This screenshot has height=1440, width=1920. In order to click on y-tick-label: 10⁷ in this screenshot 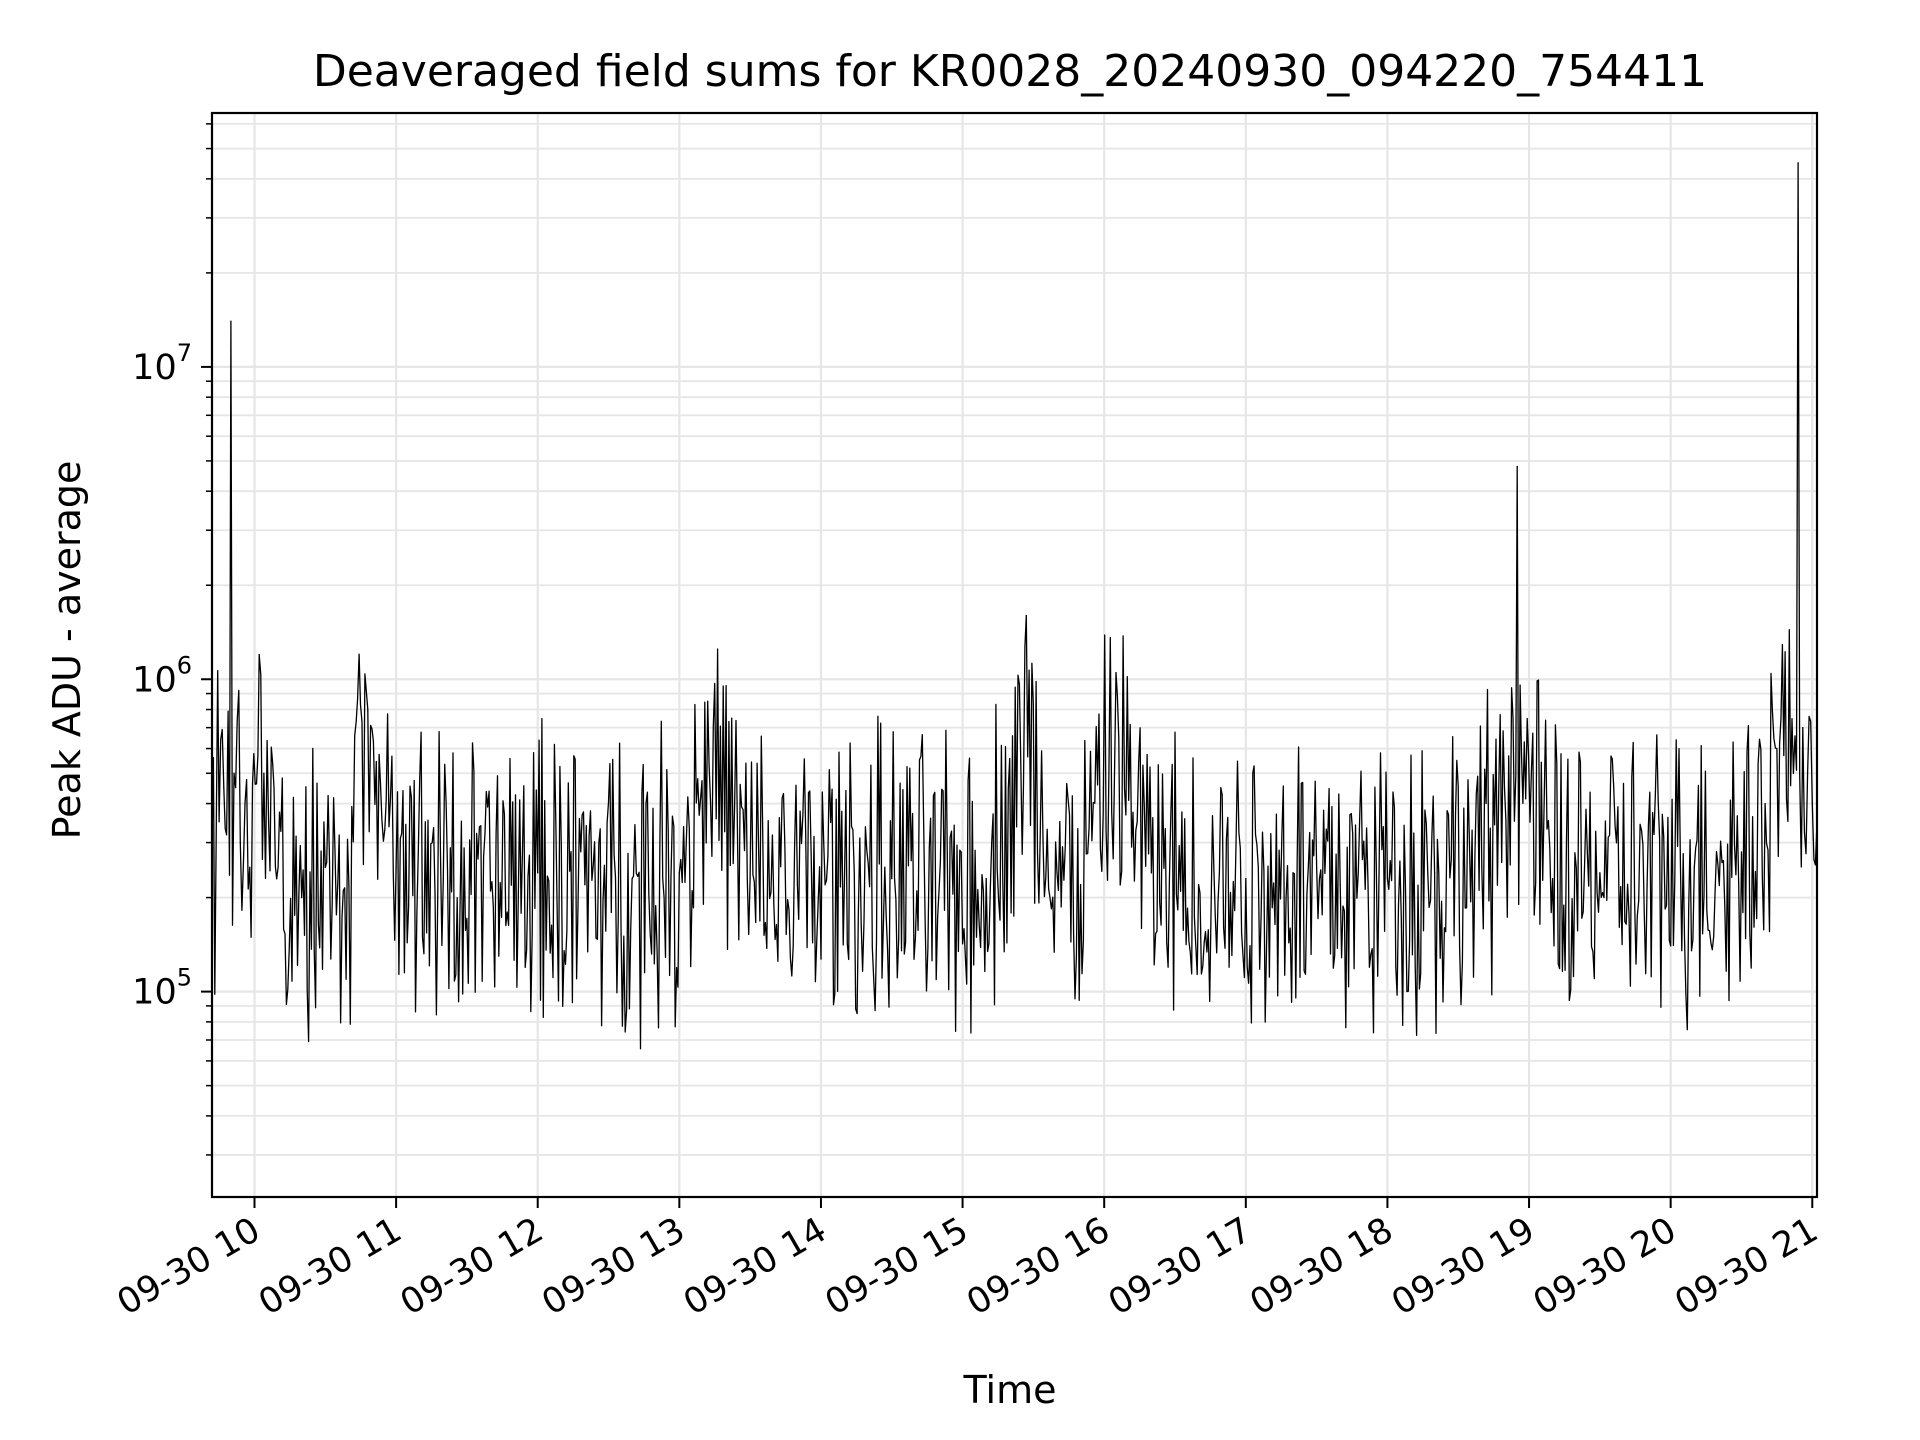, I will do `click(162, 363)`.